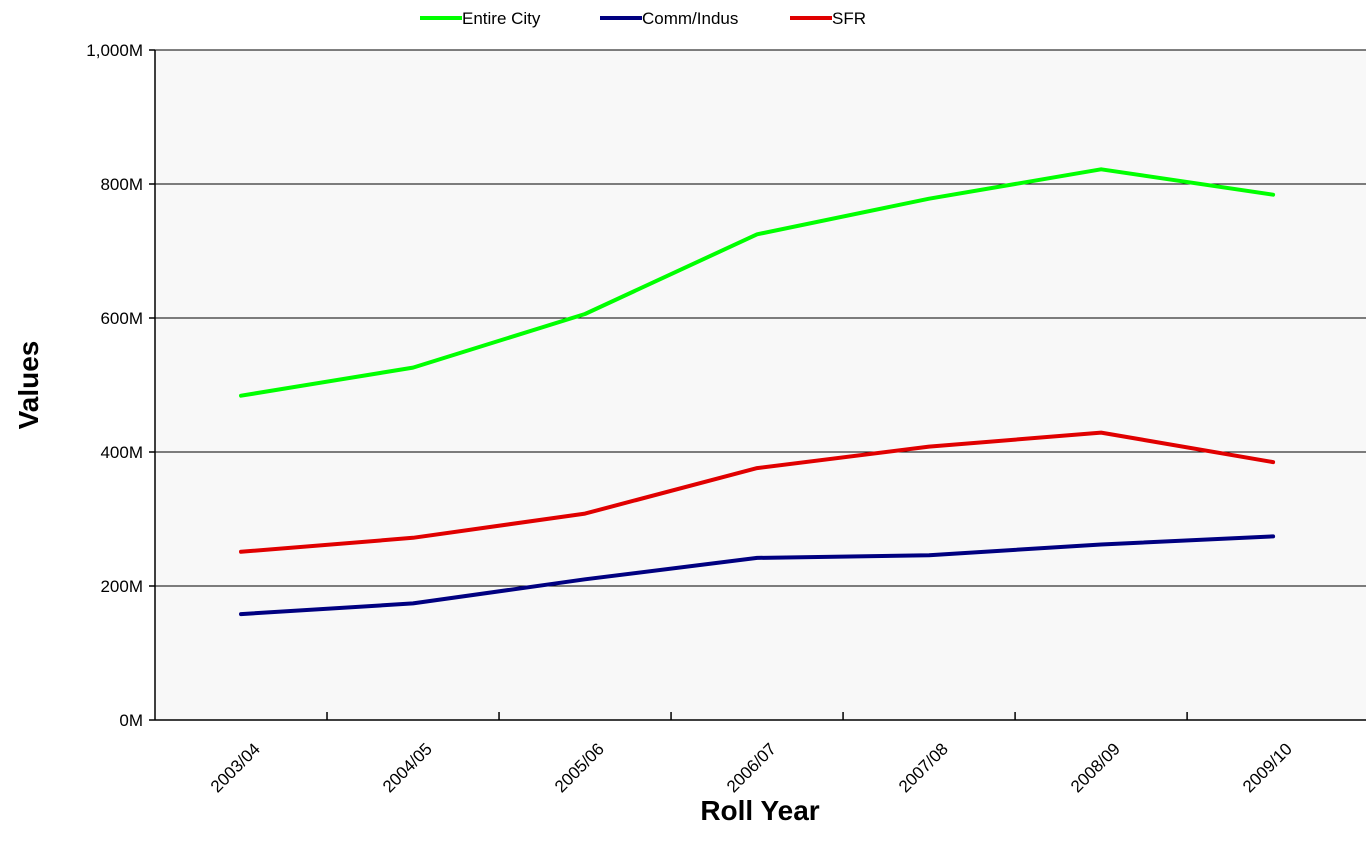 The width and height of the screenshot is (1372, 853). What do you see at coordinates (759, 810) in the screenshot?
I see `x-axis-label: Roll Year` at bounding box center [759, 810].